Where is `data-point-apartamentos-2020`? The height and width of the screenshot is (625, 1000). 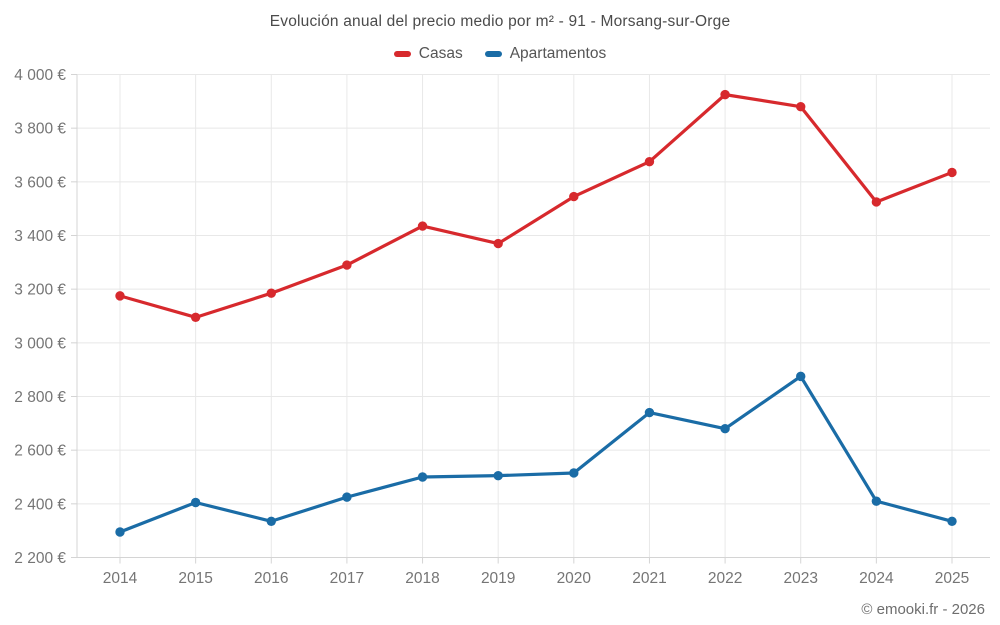
data-point-apartamentos-2020 is located at coordinates (574, 473).